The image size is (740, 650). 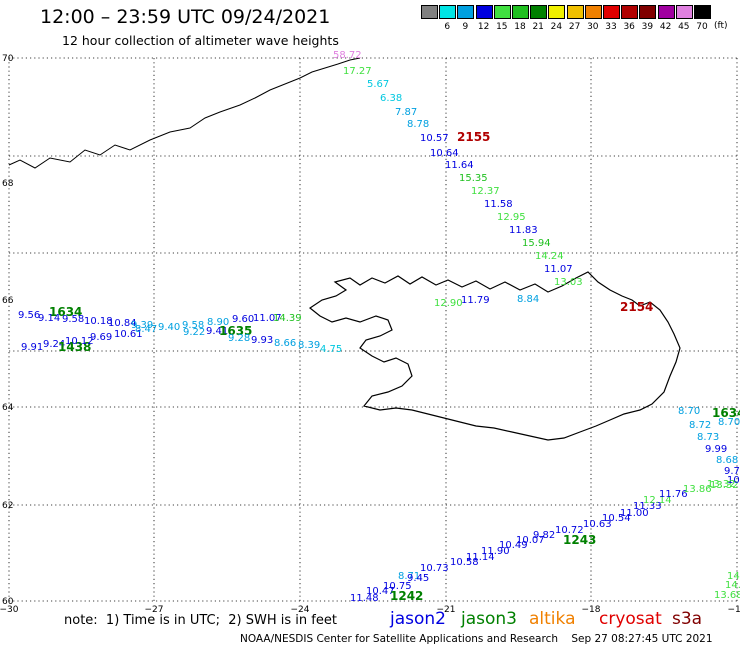 I want to click on lon-label: −18, so click(x=591, y=610).